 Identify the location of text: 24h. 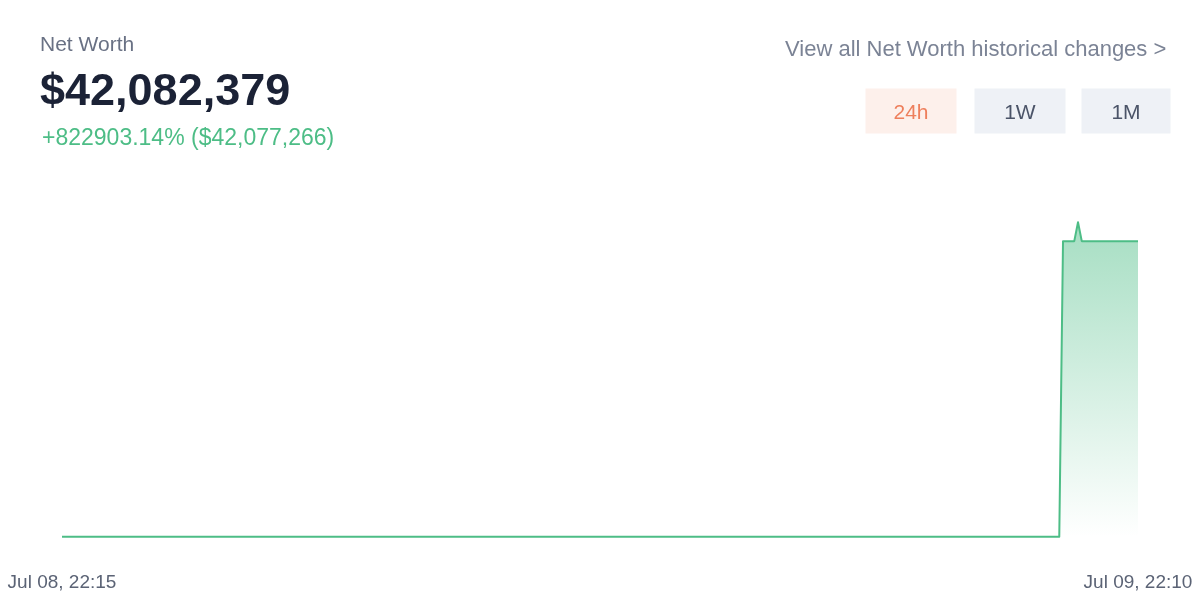
(911, 111).